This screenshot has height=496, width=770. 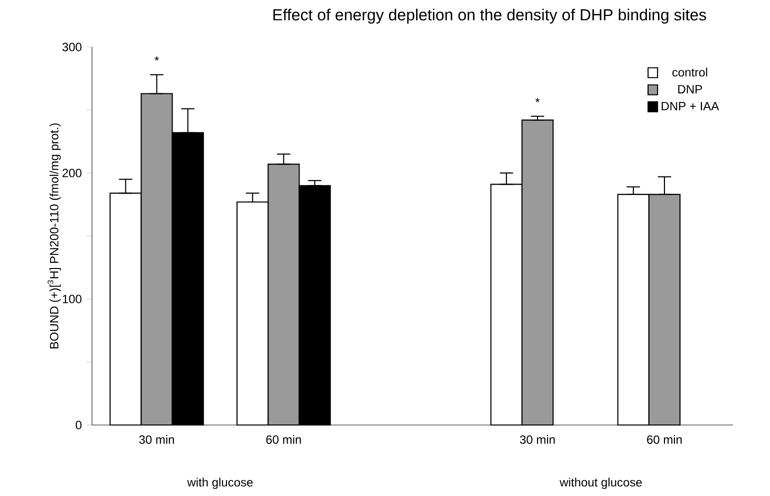 What do you see at coordinates (489, 16) in the screenshot?
I see `chart-title: Effect of energy depletion on the density of DHP binding sites` at bounding box center [489, 16].